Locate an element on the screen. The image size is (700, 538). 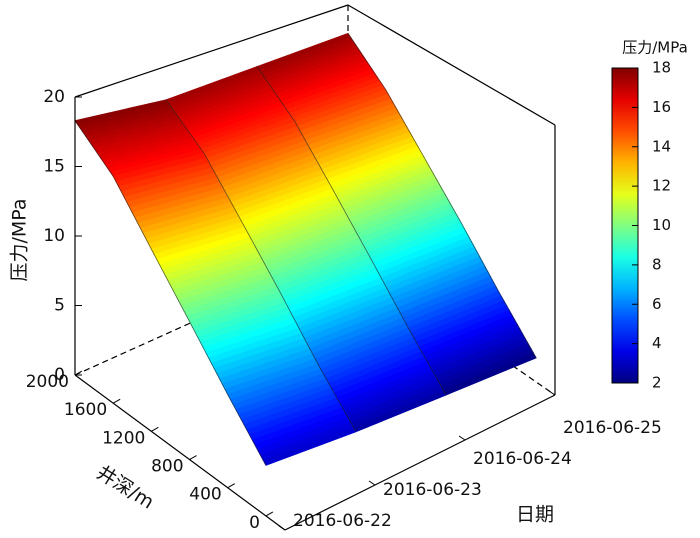
x-tick-label: 2016-06-23 is located at coordinates (432, 490).